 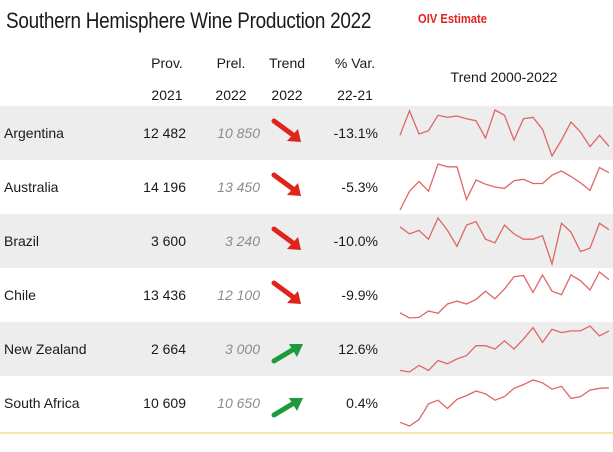 I want to click on sparkline-series-australia, so click(x=504, y=187).